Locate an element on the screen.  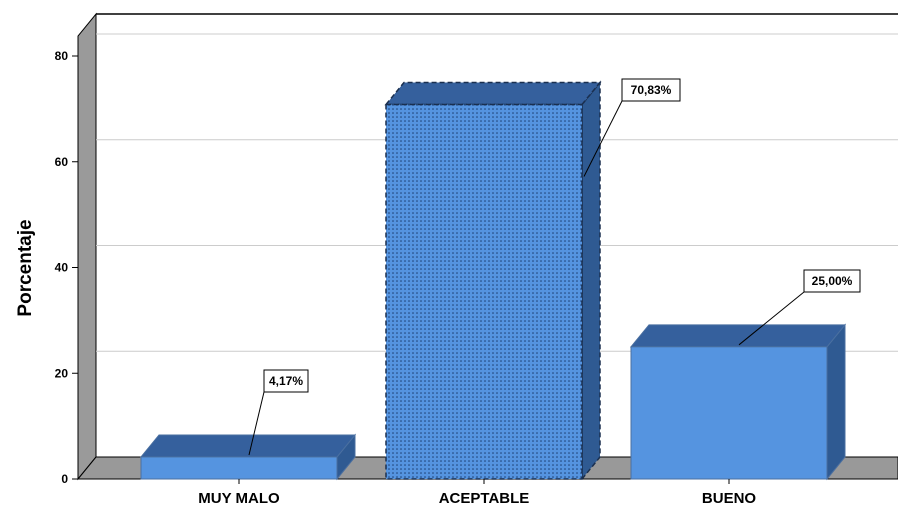
data-label: 70,83% is located at coordinates (632, 127).